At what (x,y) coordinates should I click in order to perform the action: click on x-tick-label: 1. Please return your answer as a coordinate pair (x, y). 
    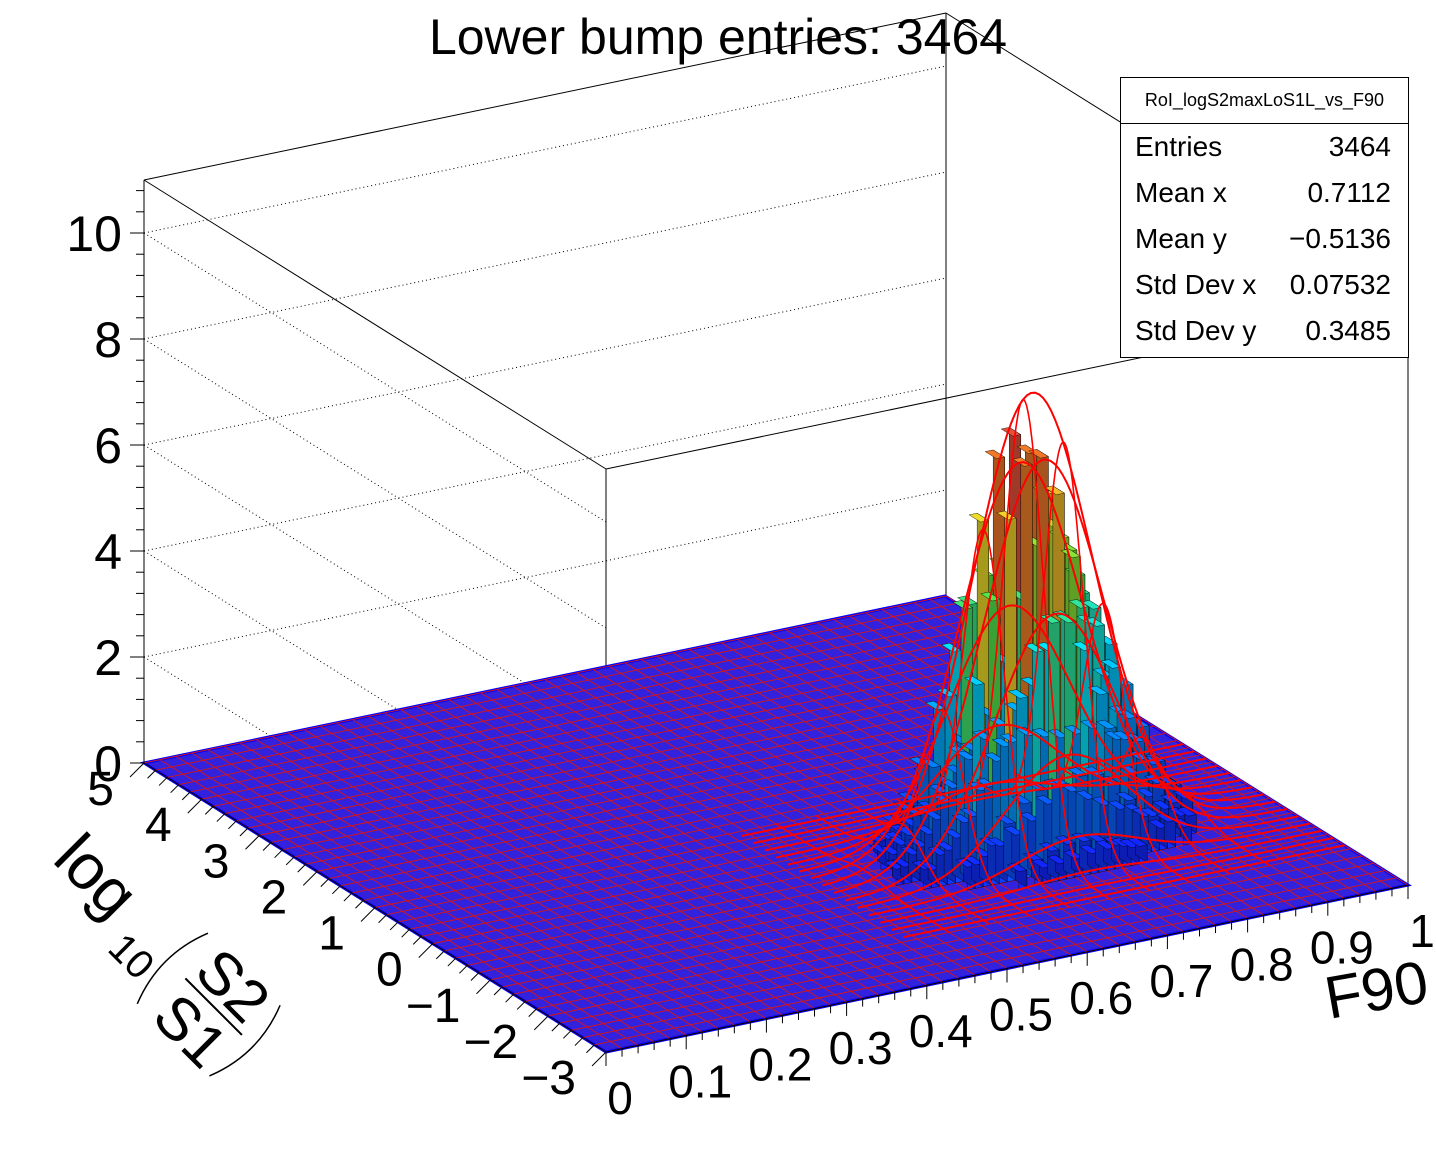
    Looking at the image, I should click on (1422, 931).